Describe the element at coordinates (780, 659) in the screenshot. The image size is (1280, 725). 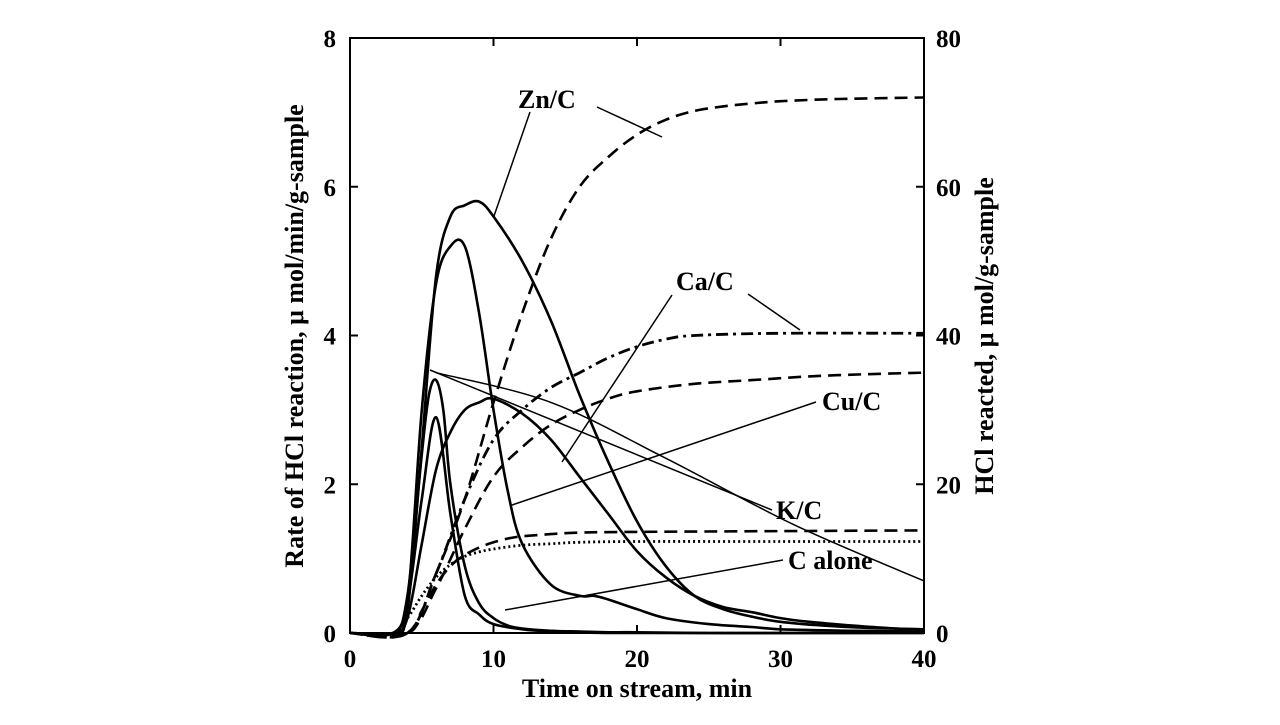
I see `x-tick-label: 30` at that location.